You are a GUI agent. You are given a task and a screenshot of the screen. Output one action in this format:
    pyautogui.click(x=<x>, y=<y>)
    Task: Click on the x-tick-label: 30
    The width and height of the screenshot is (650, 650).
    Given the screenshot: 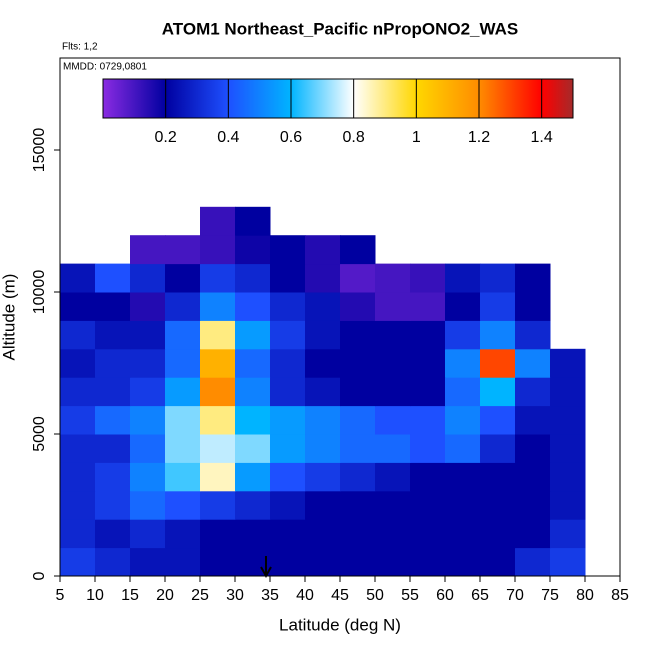 What is the action you would take?
    pyautogui.click(x=235, y=595)
    